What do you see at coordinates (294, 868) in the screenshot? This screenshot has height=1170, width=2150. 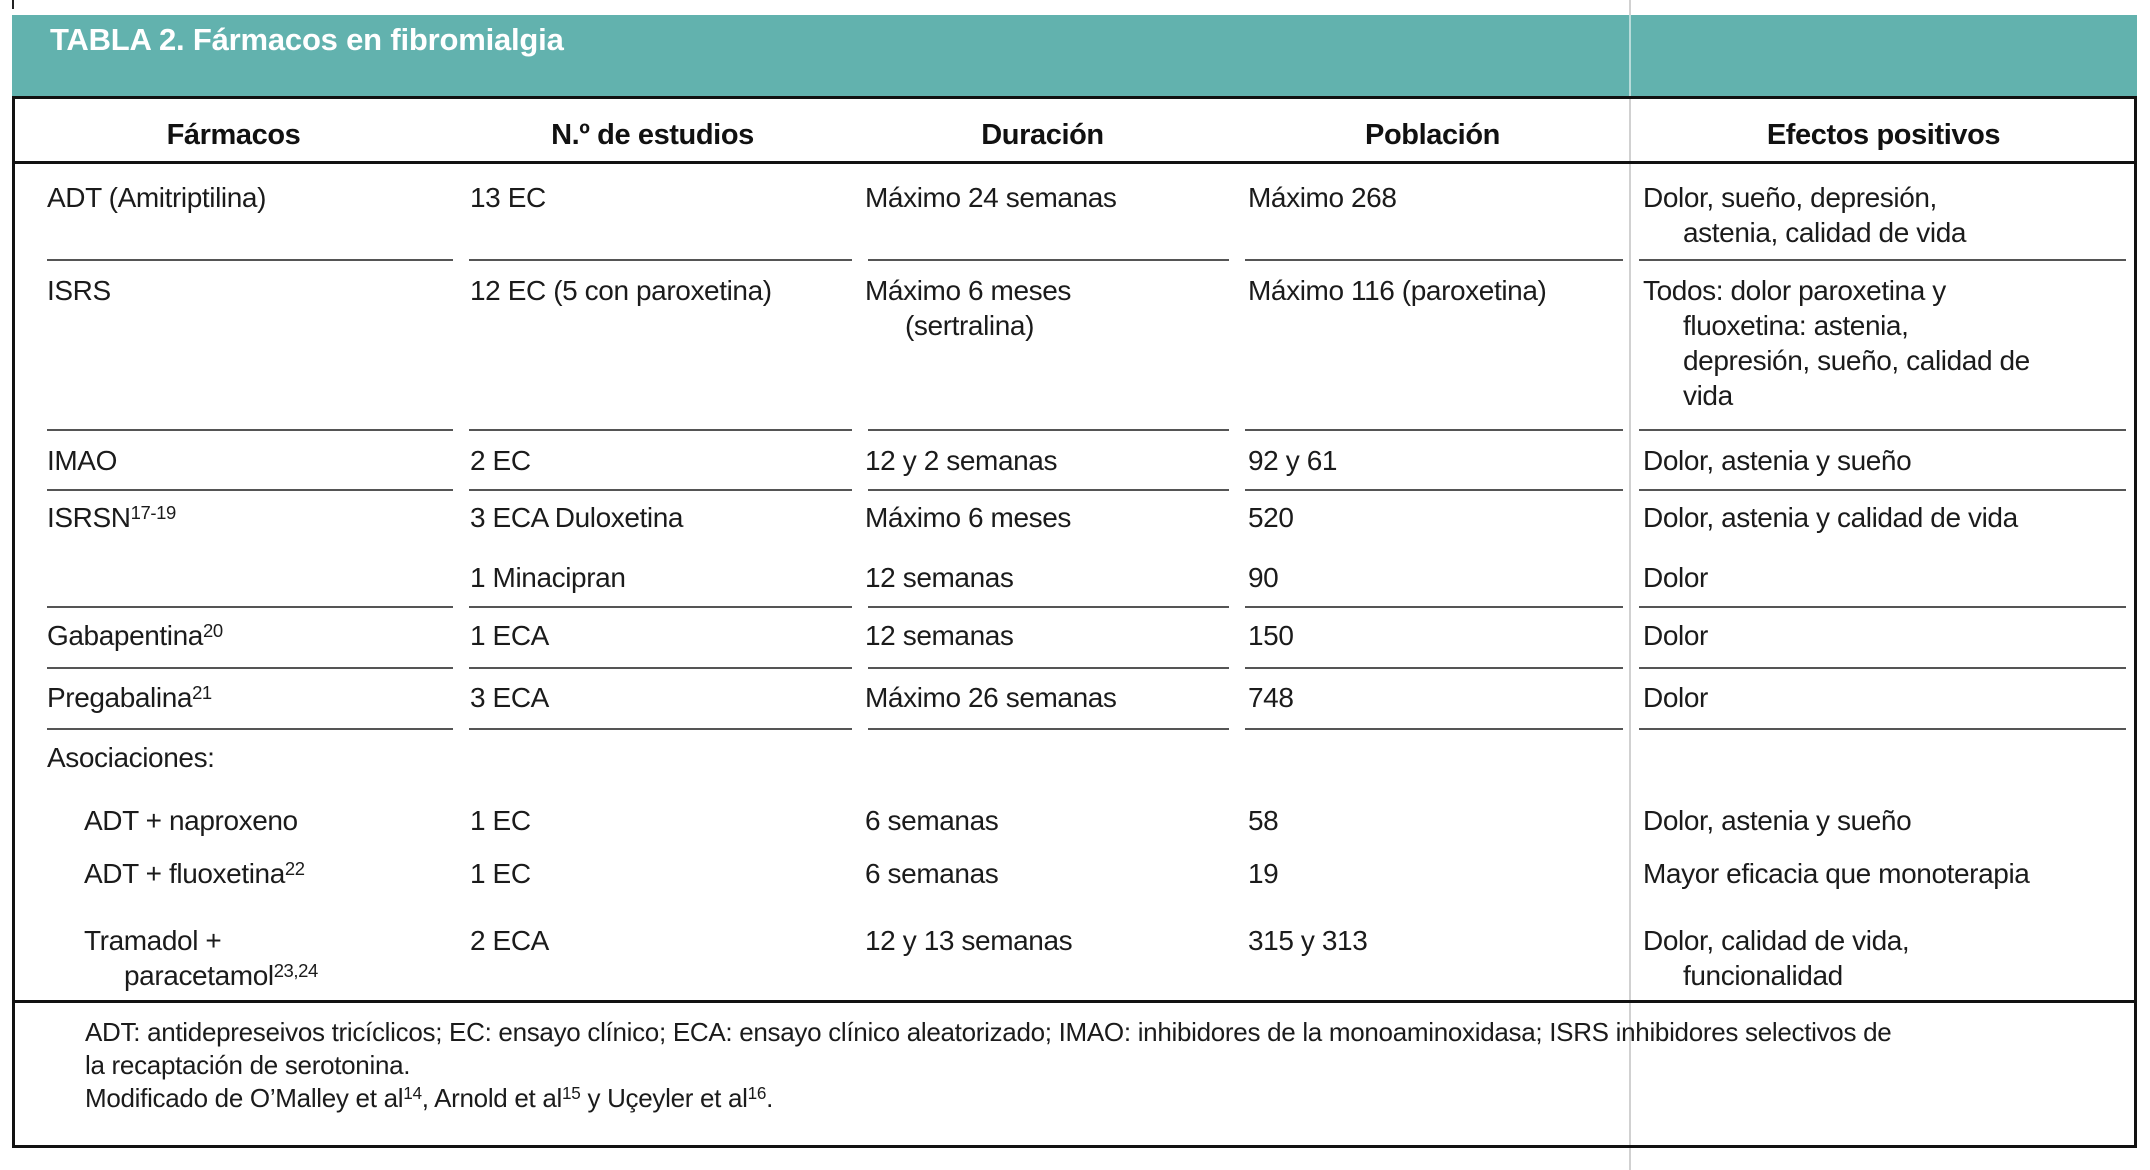 I see `reference-superscript: 22` at bounding box center [294, 868].